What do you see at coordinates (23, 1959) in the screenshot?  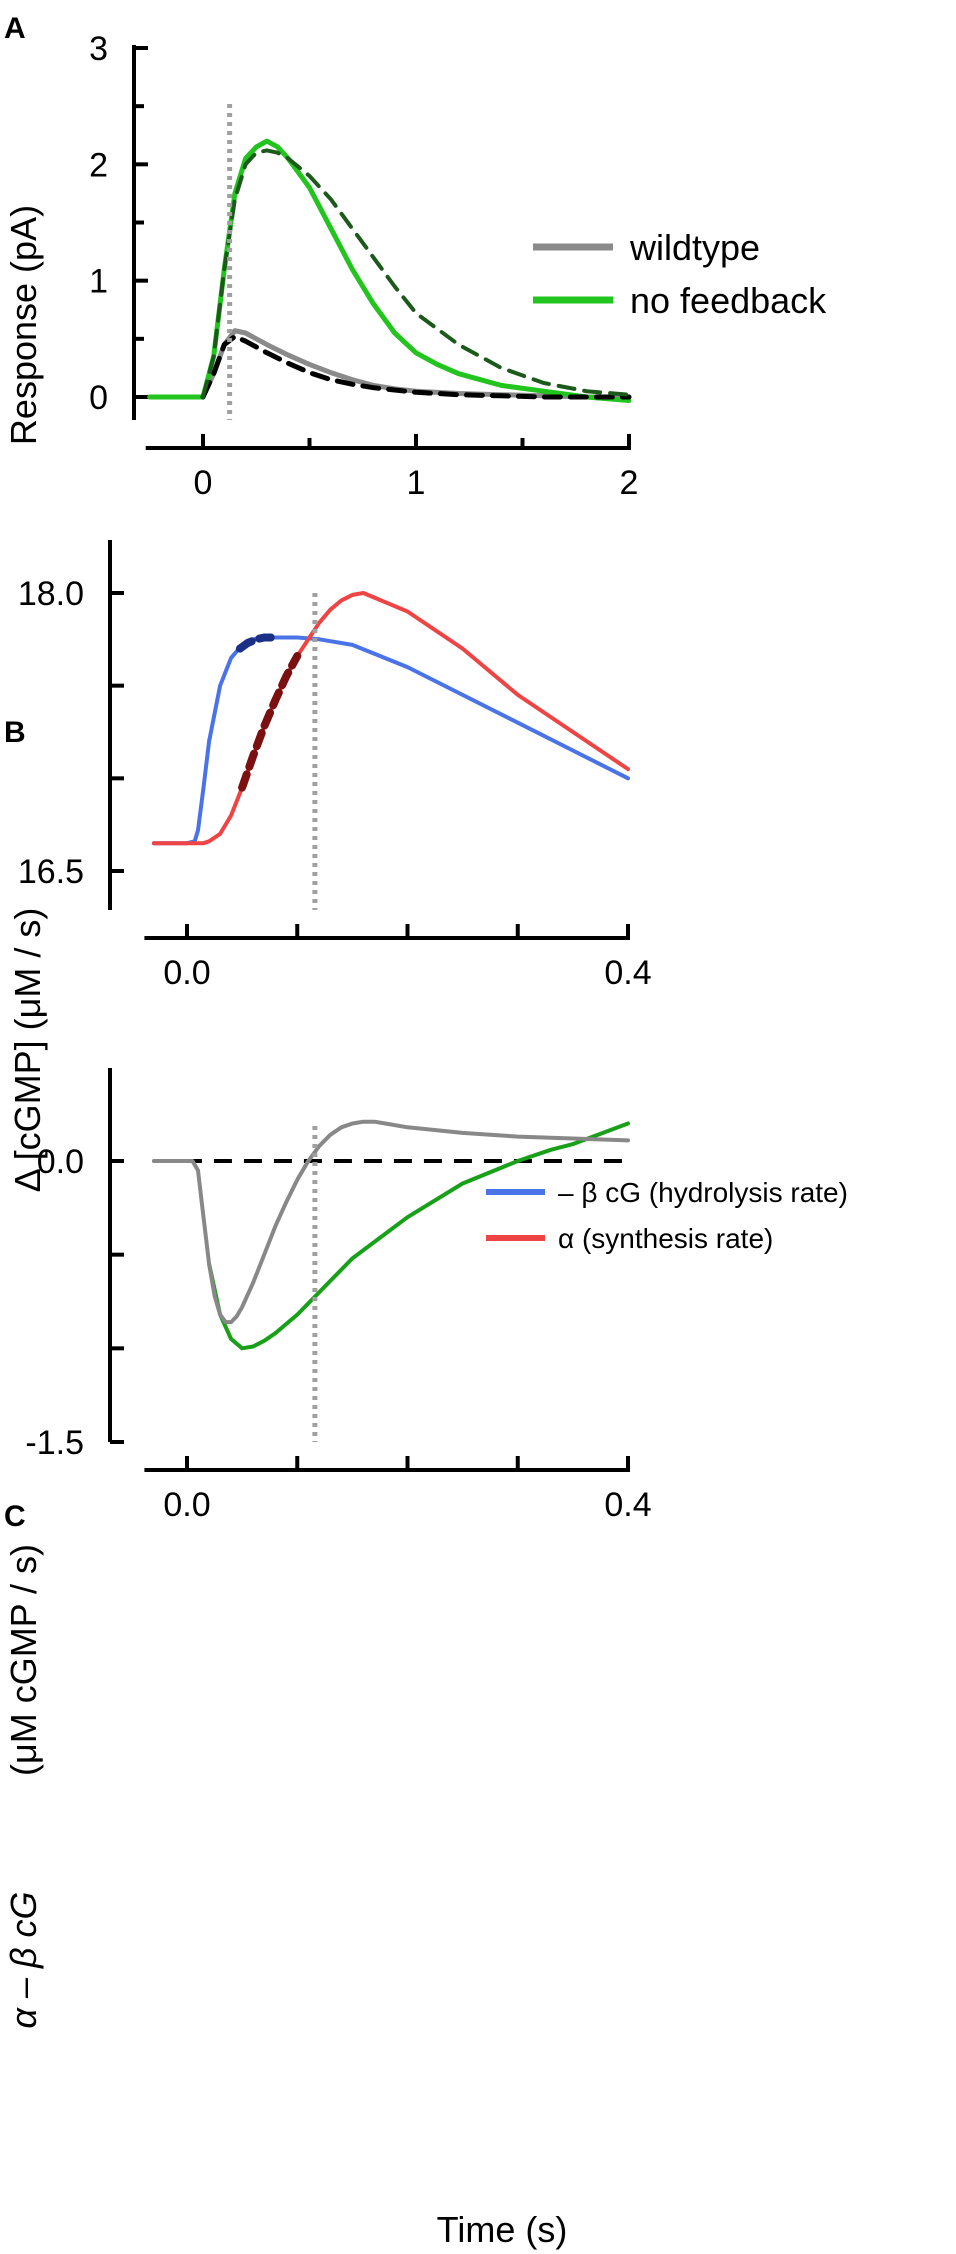 I see `panel-c-ylabel-math: α – β cG` at bounding box center [23, 1959].